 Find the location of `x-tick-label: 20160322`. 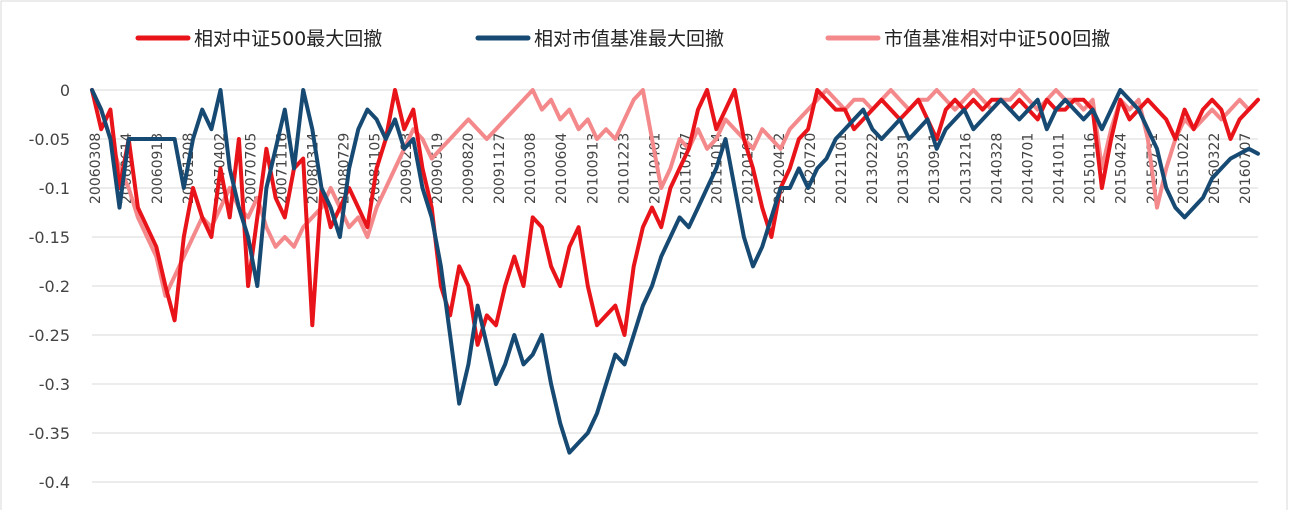

x-tick-label: 20160322 is located at coordinates (1215, 168).